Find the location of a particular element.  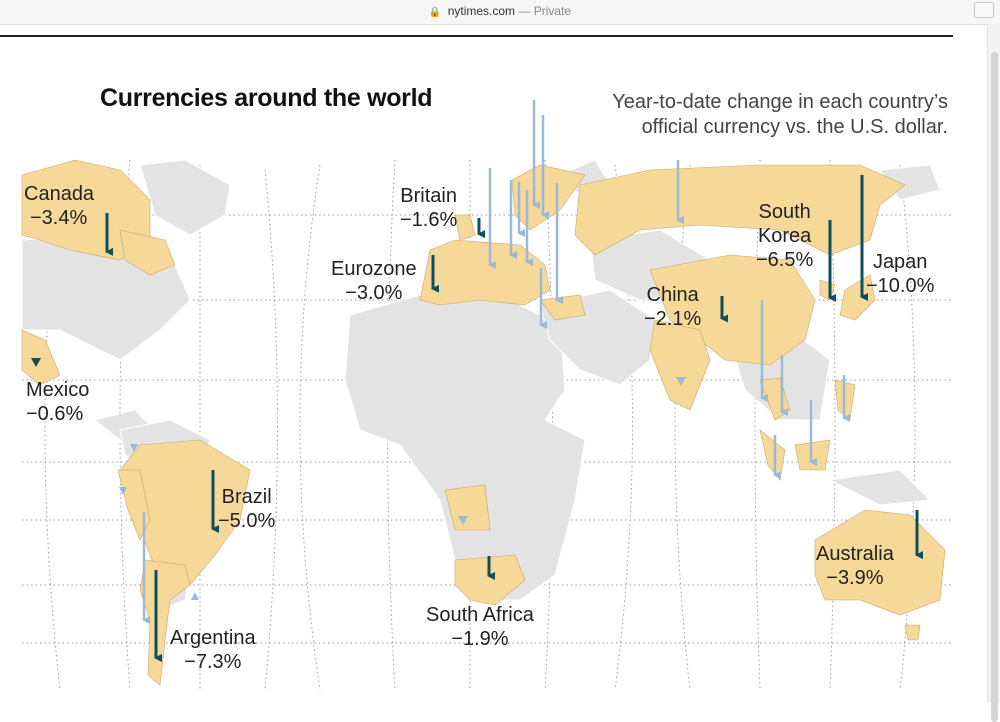

label-argentina: Argentina −7.3% is located at coordinates (213, 650).